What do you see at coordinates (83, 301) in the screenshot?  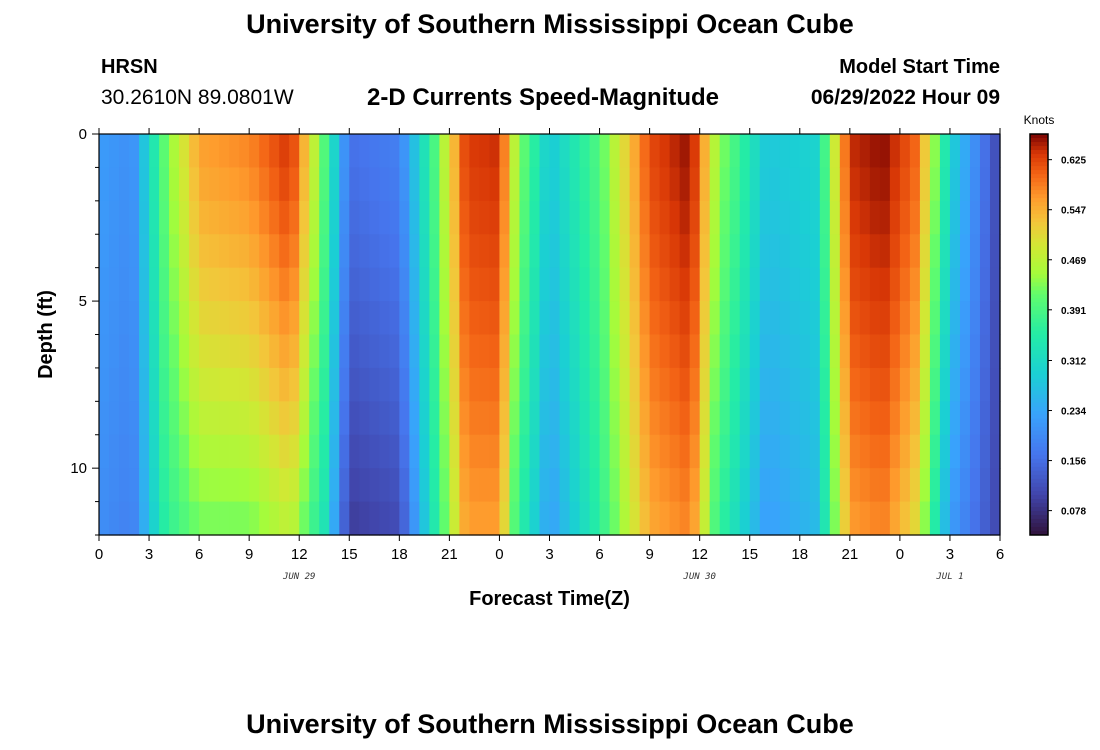 I see `y-tick-label: 5` at bounding box center [83, 301].